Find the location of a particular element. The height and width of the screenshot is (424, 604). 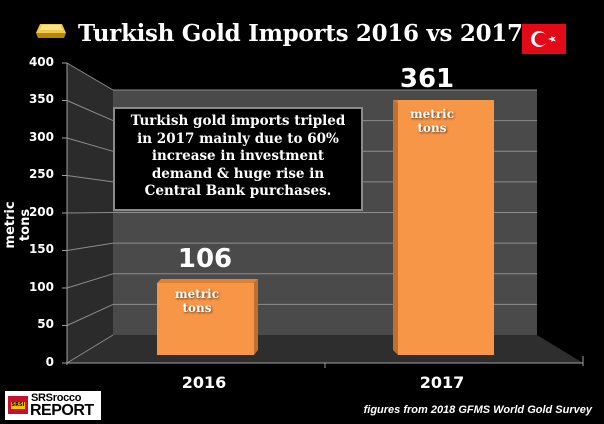

callout-line: Turkish gold imports tripled is located at coordinates (238, 121).